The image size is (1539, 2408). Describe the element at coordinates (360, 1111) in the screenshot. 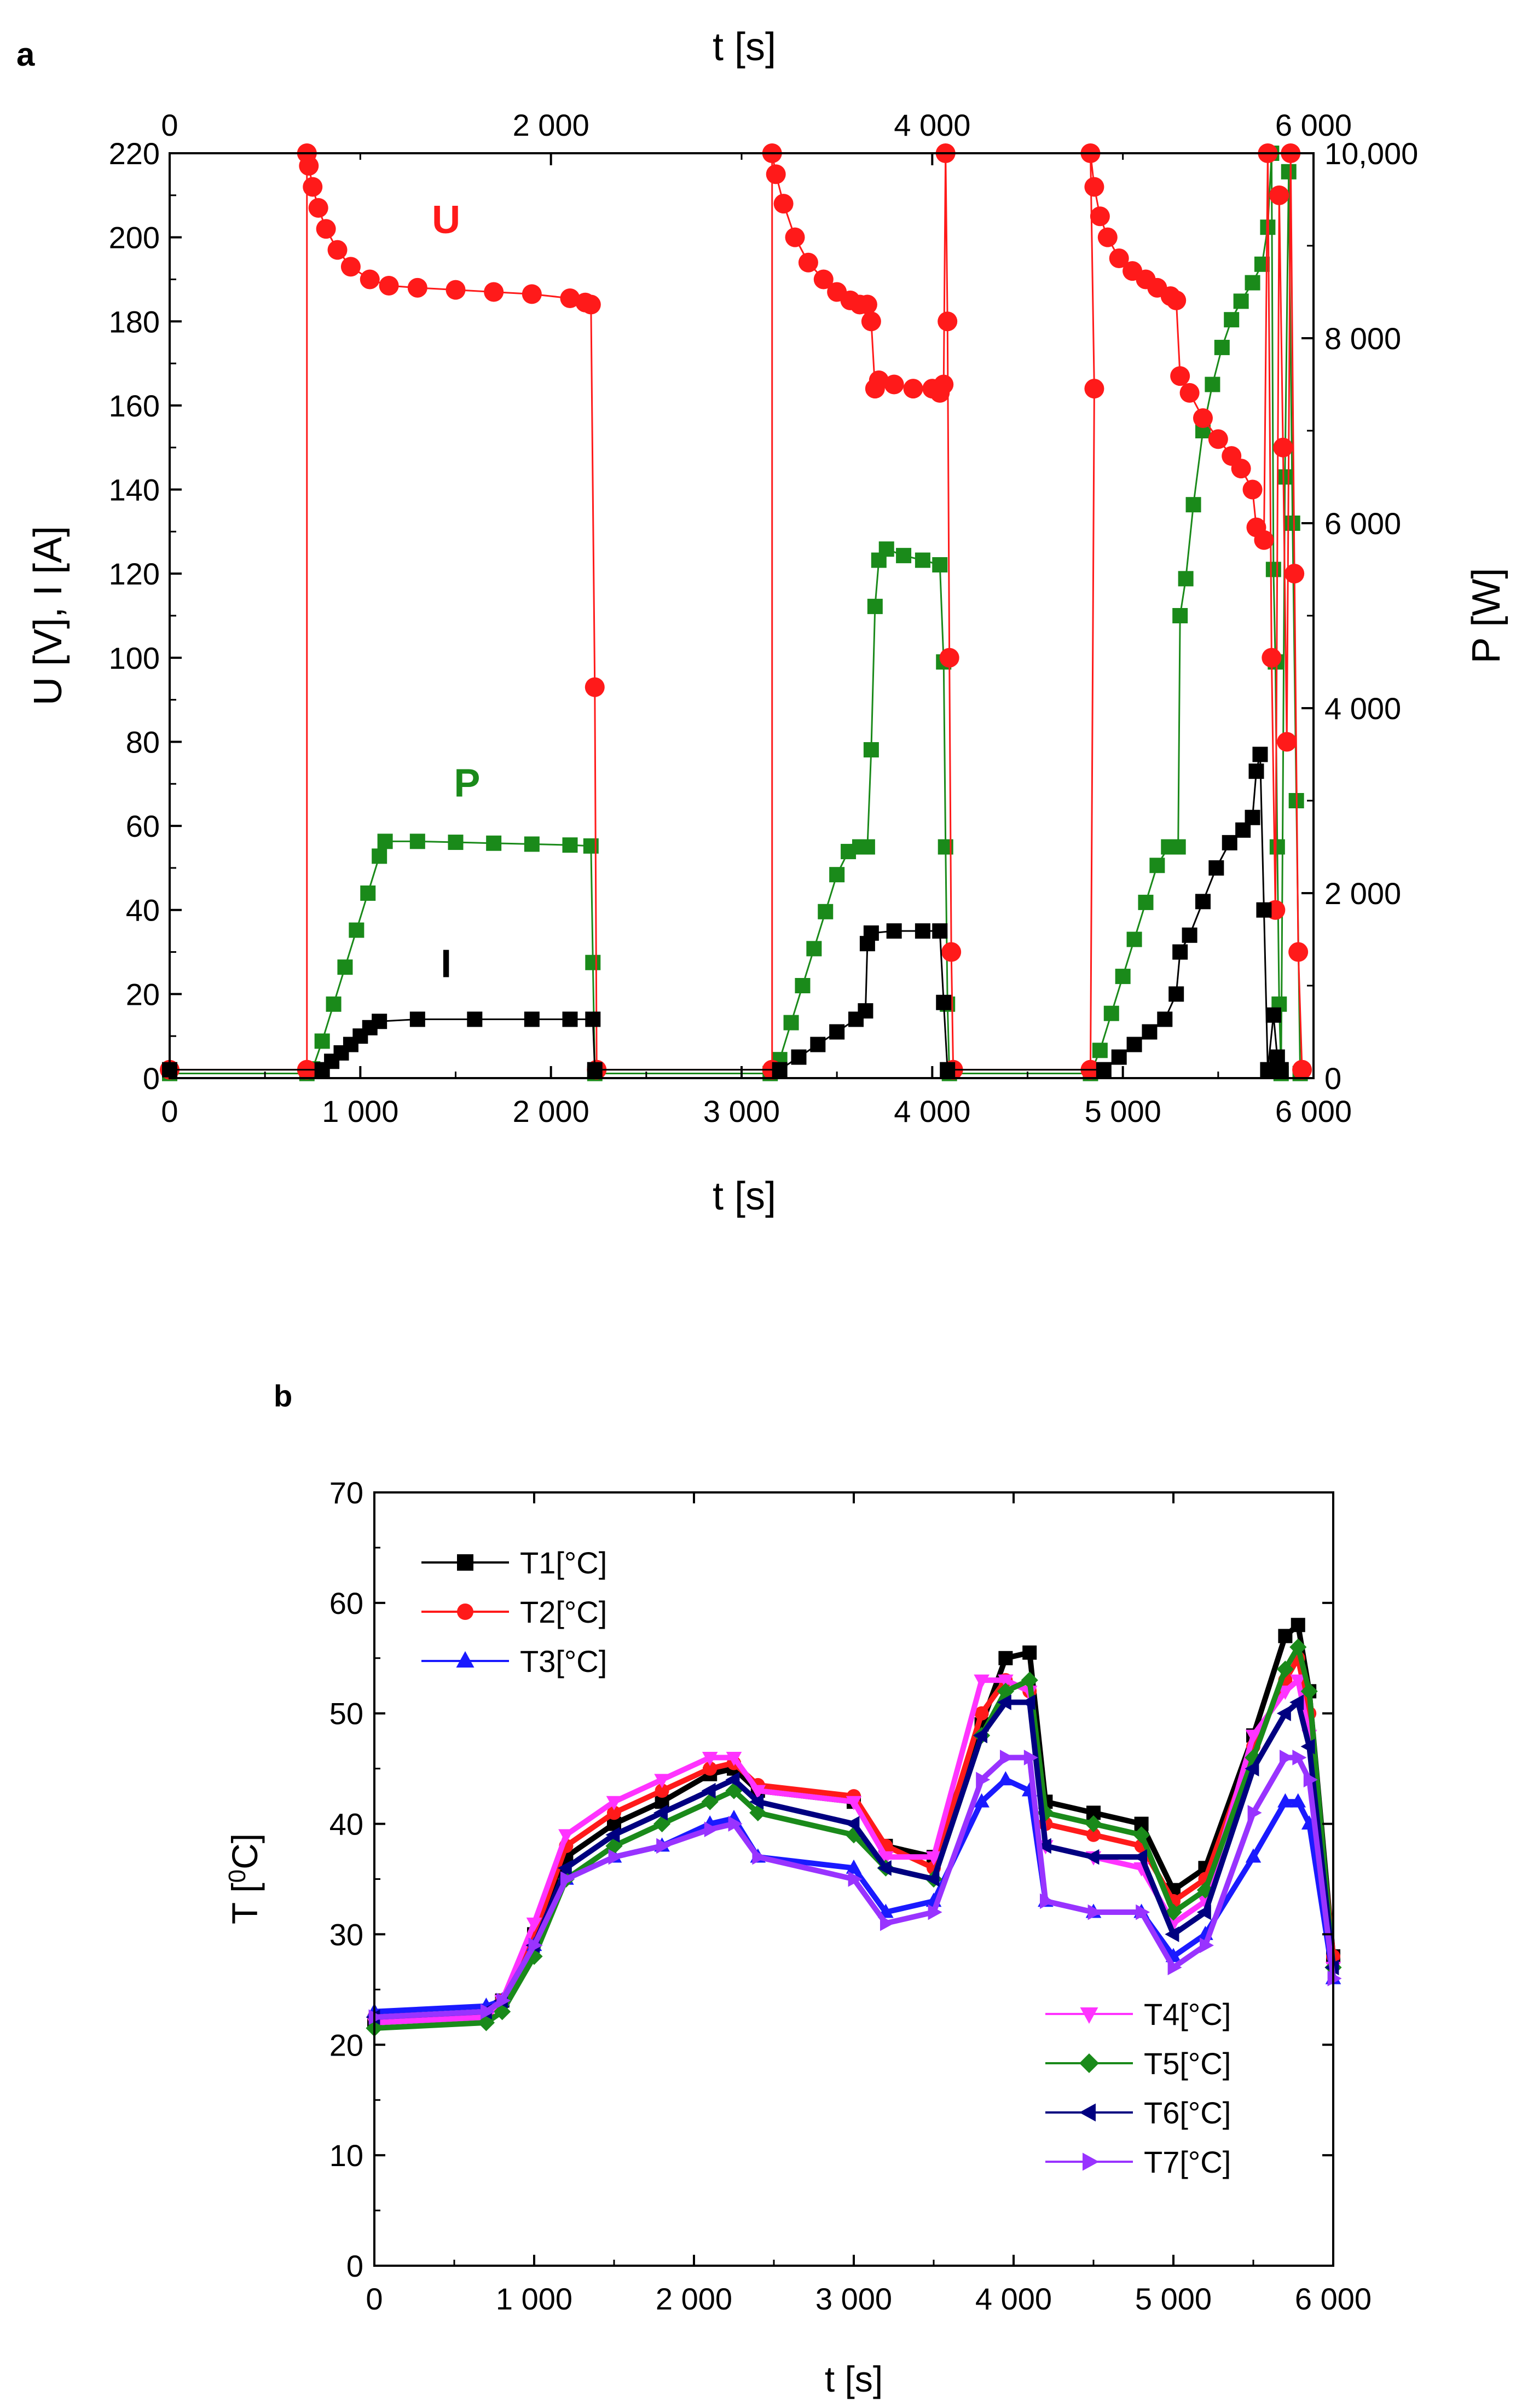

I see `a-x-tick-label: 1 000` at that location.